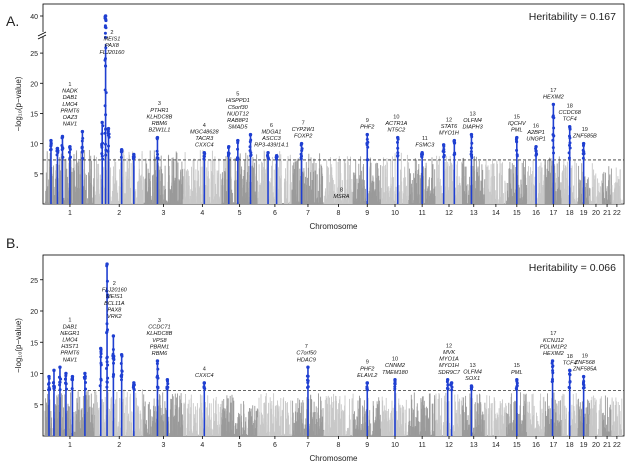  Describe the element at coordinates (36, 175) in the screenshot. I see `y-tick-label: 5` at that location.